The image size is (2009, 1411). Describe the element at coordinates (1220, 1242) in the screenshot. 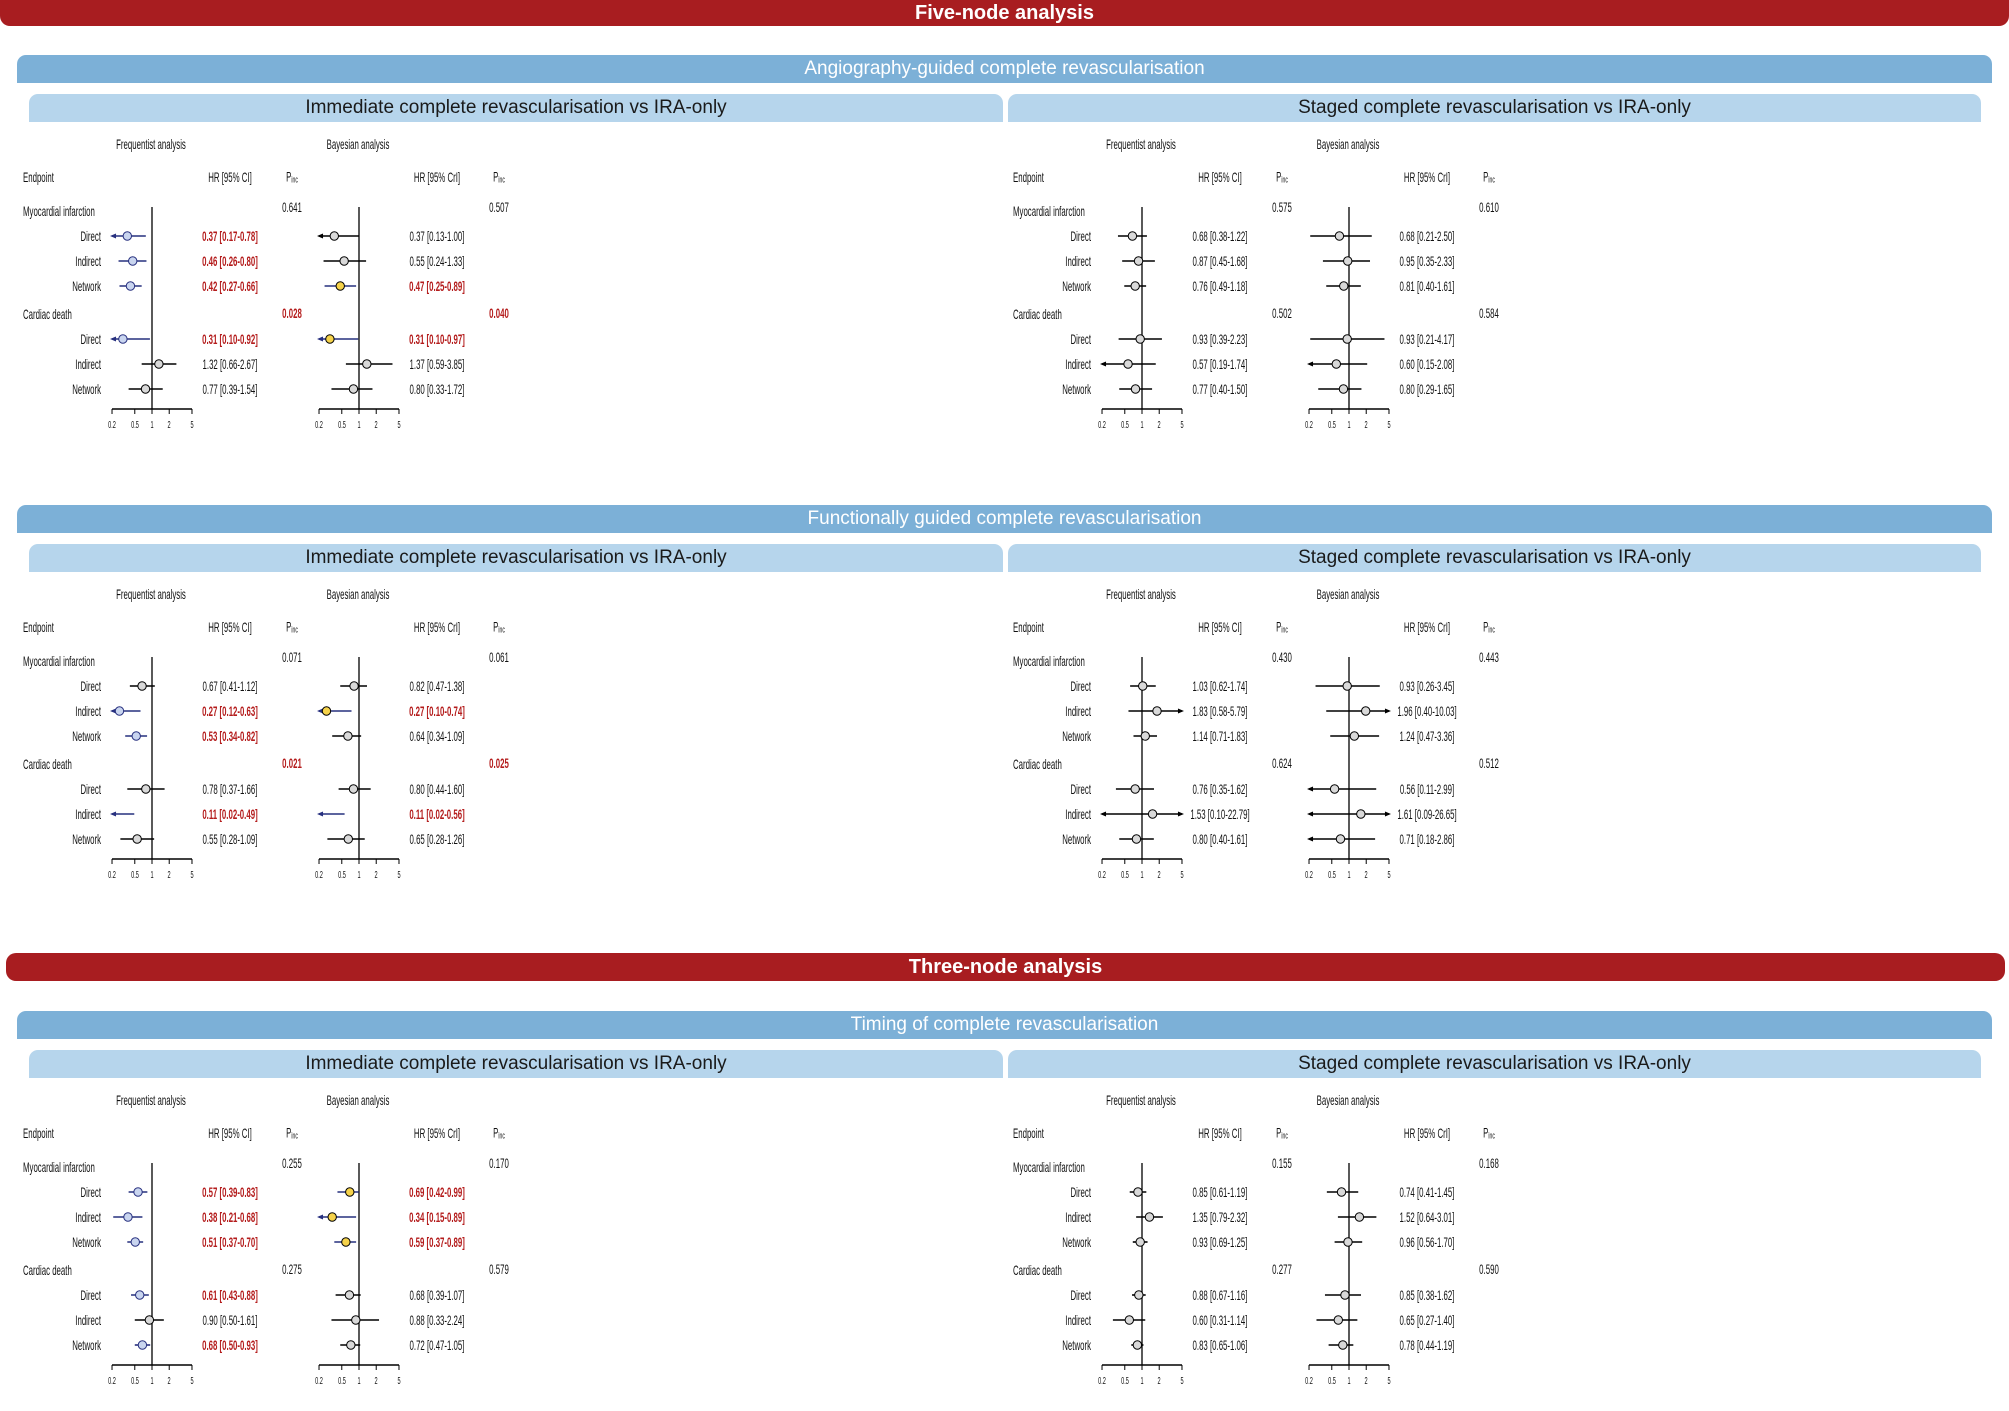

I see `hr-value: 0.93 [0.69-1.25]` at that location.